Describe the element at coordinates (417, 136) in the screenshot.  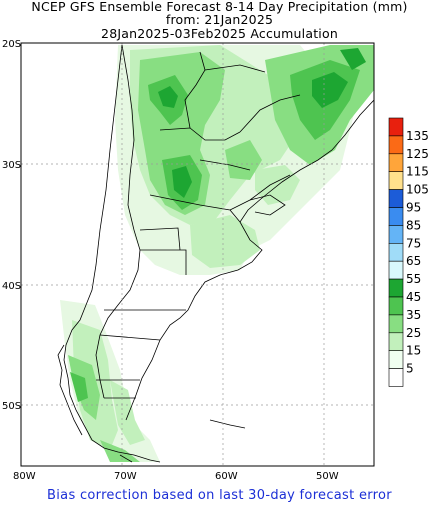
I see `colorbar-label: 135` at that location.